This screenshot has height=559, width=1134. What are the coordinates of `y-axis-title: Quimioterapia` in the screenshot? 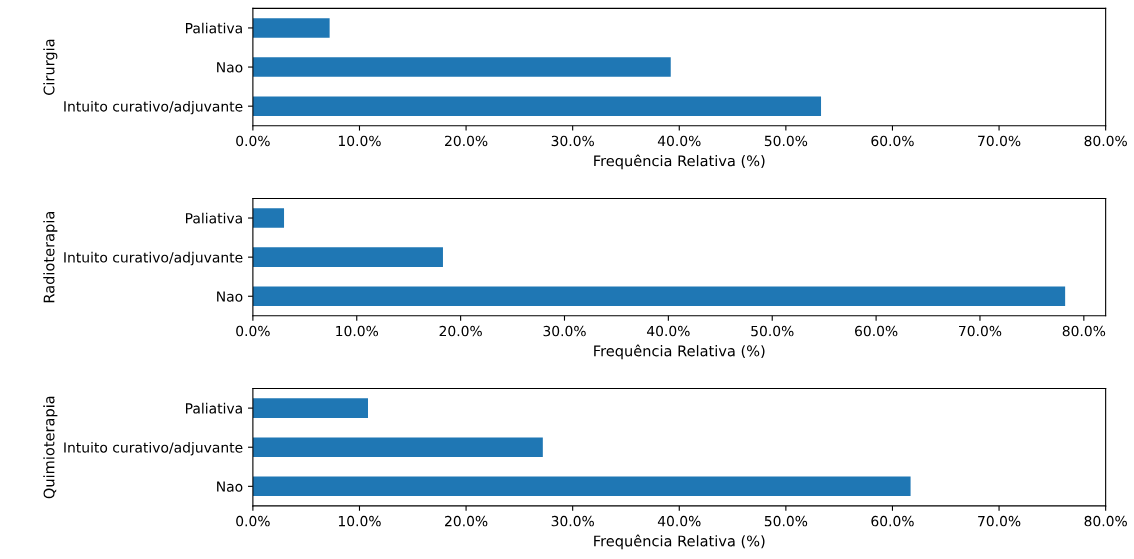 It's located at (50, 447).